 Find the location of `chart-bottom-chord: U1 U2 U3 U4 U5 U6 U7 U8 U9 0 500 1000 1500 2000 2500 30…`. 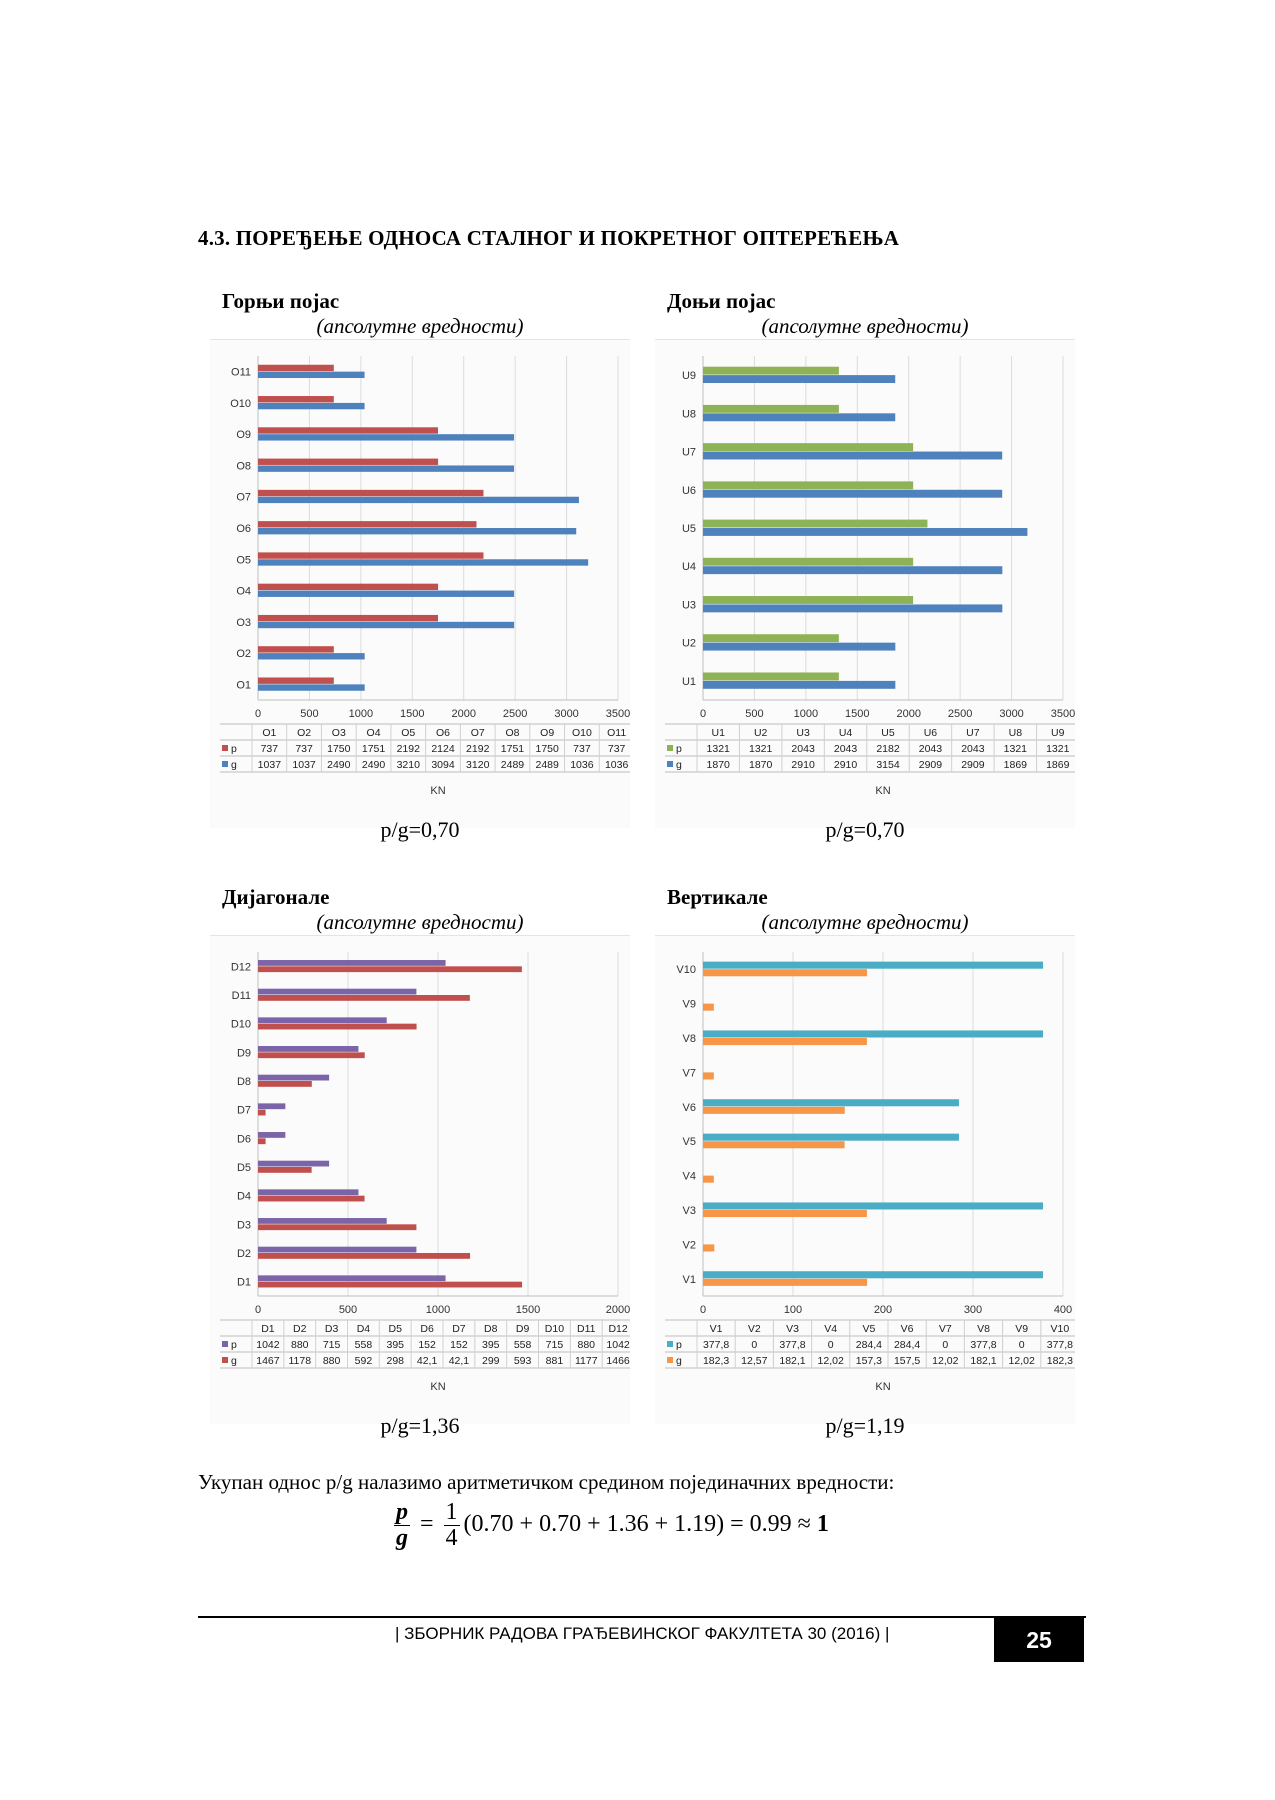

chart-bottom-chord: U1 U2 U3 U4 U5 U6 U7 U8 U9 0 500 1000 1500 2000 2500 30… is located at coordinates (872, 576).